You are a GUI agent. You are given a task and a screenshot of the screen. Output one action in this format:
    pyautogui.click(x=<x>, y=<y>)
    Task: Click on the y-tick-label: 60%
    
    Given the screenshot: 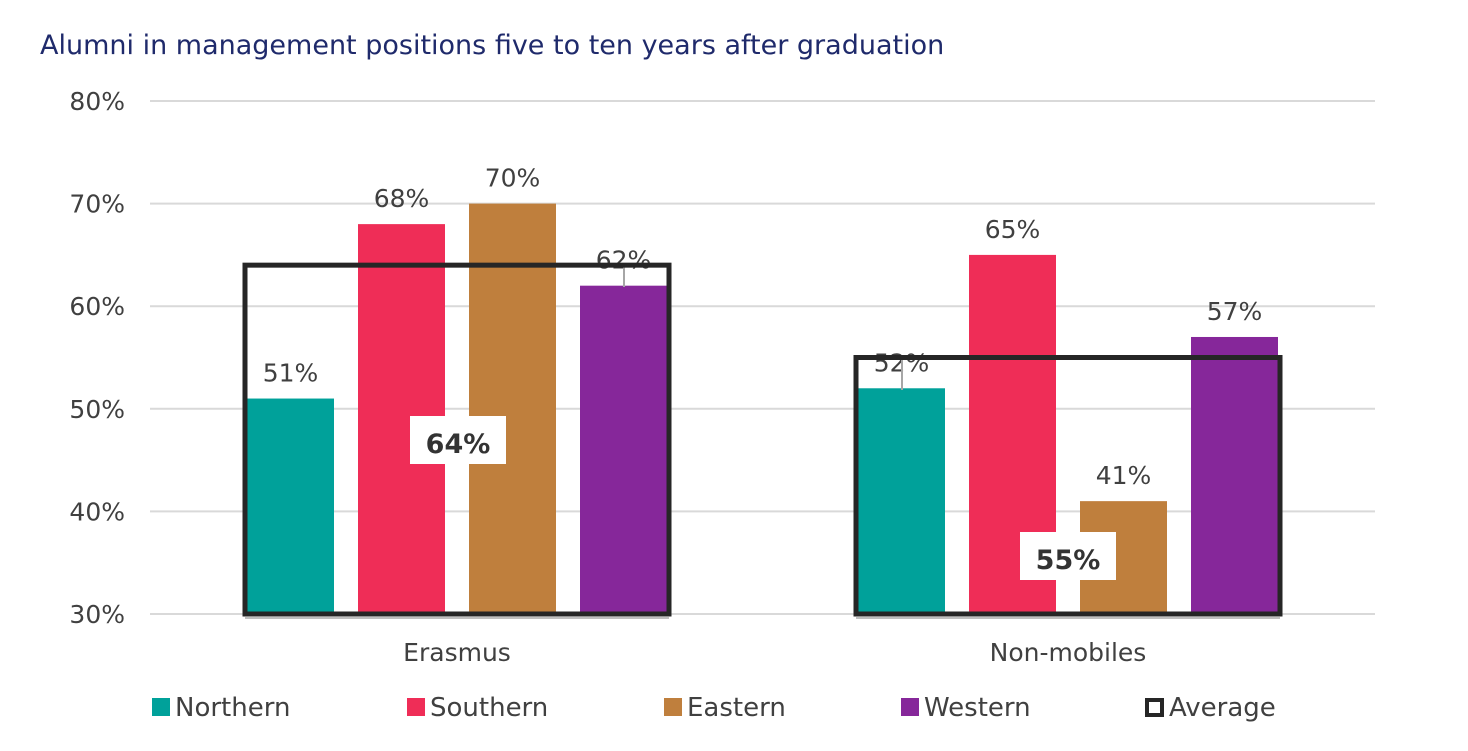 What is the action you would take?
    pyautogui.click(x=97, y=306)
    